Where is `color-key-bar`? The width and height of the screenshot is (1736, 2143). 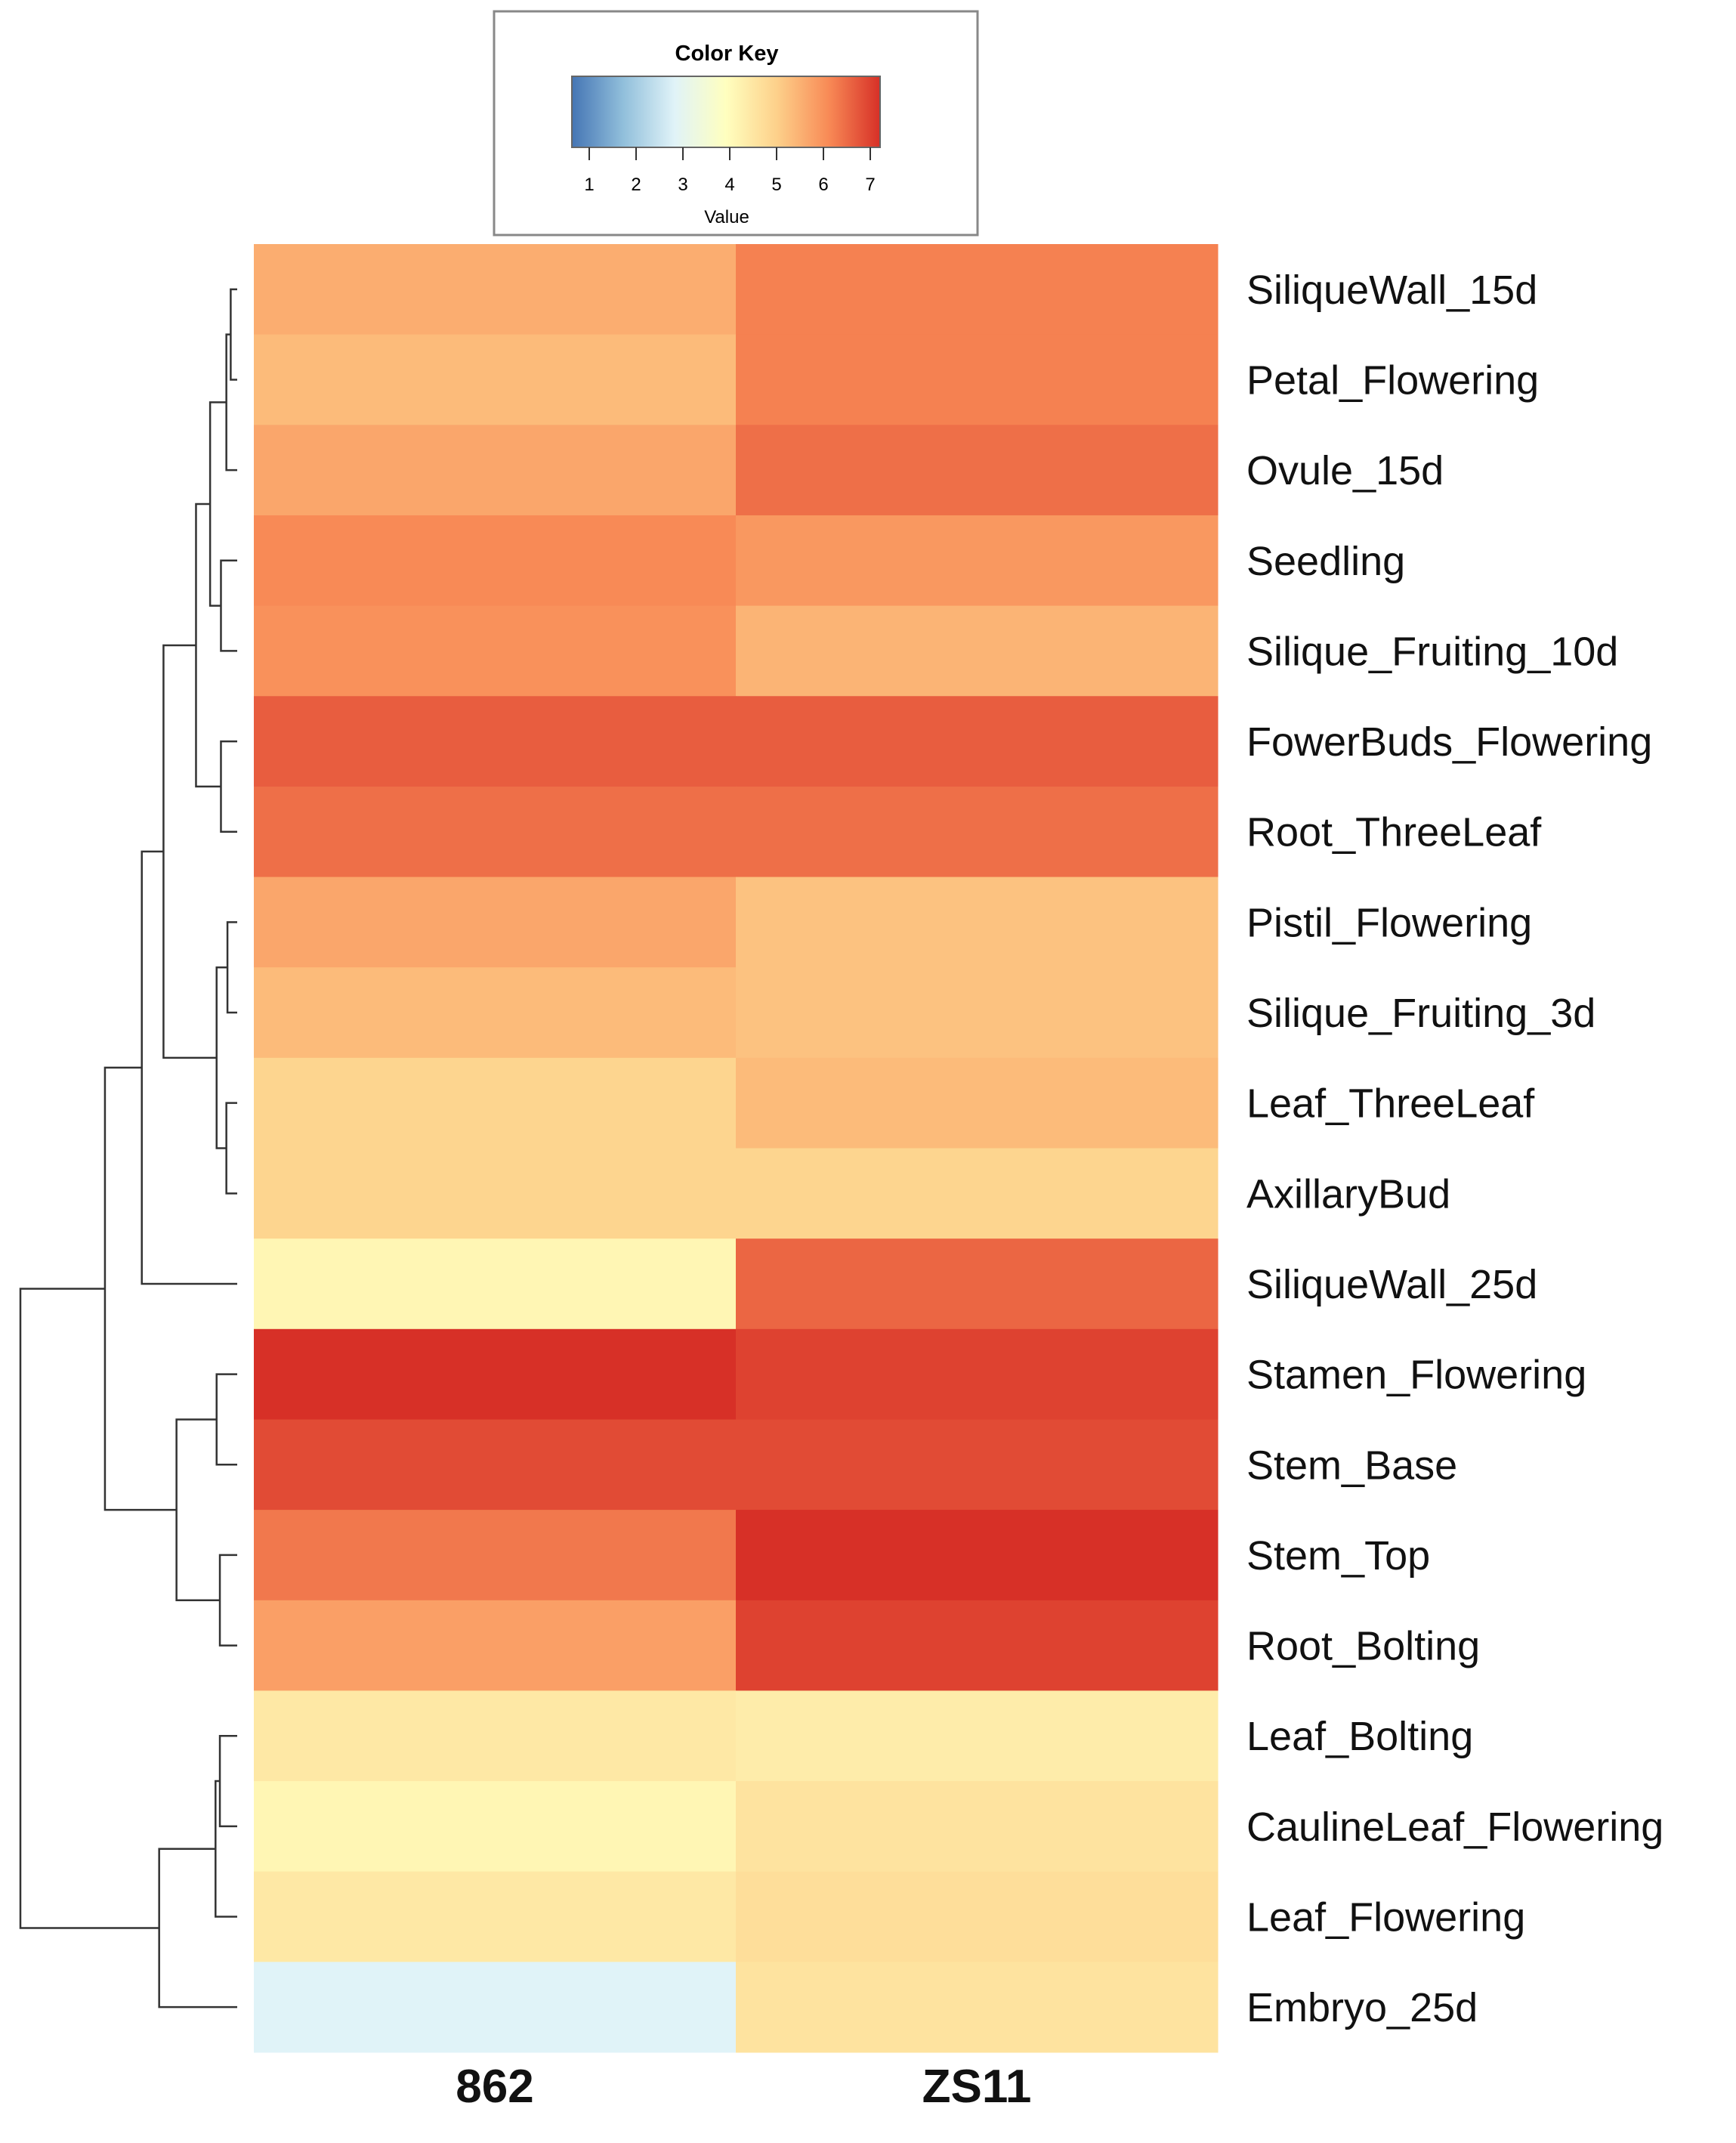 color-key-bar is located at coordinates (726, 112).